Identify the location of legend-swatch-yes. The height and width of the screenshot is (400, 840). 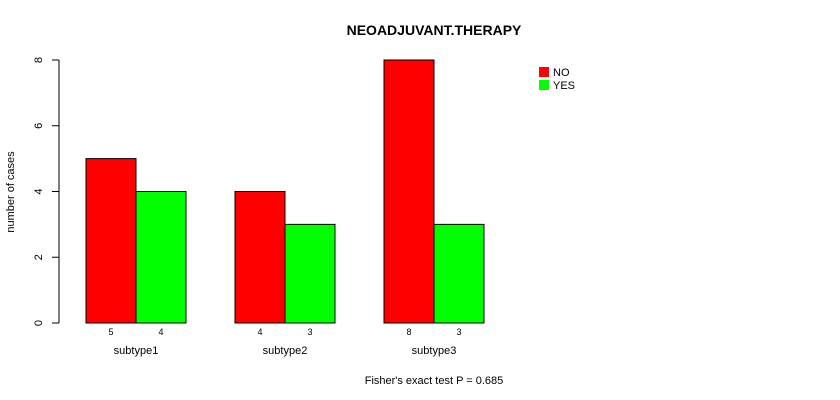
(544, 85).